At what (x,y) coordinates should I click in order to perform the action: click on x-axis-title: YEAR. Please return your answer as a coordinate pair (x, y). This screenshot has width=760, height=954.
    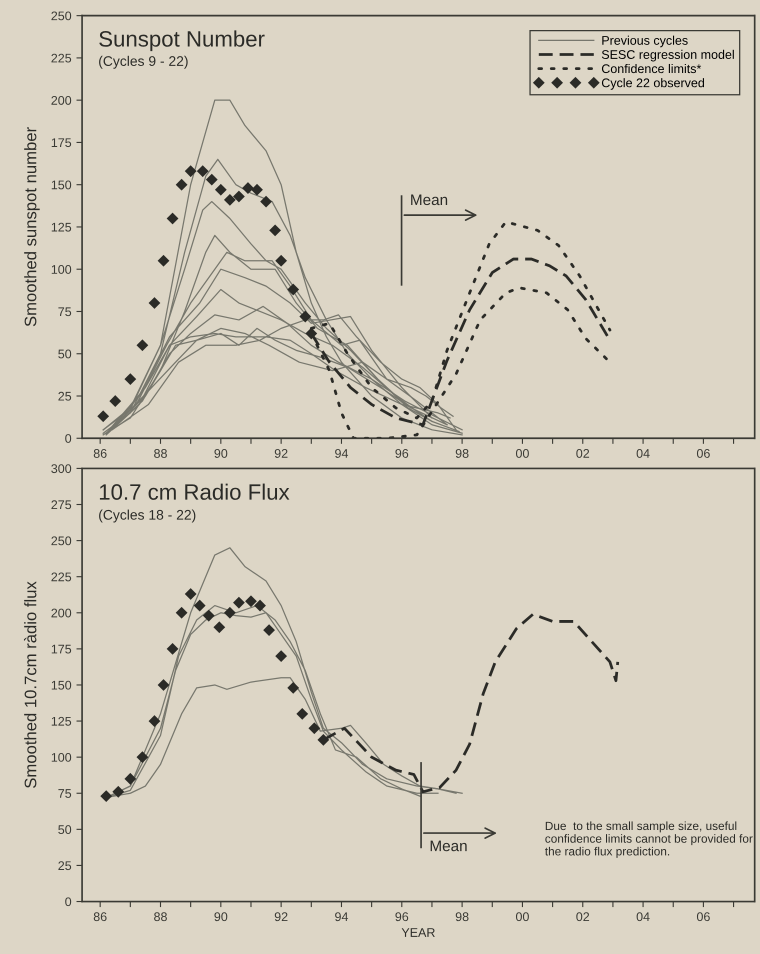
    Looking at the image, I should click on (418, 932).